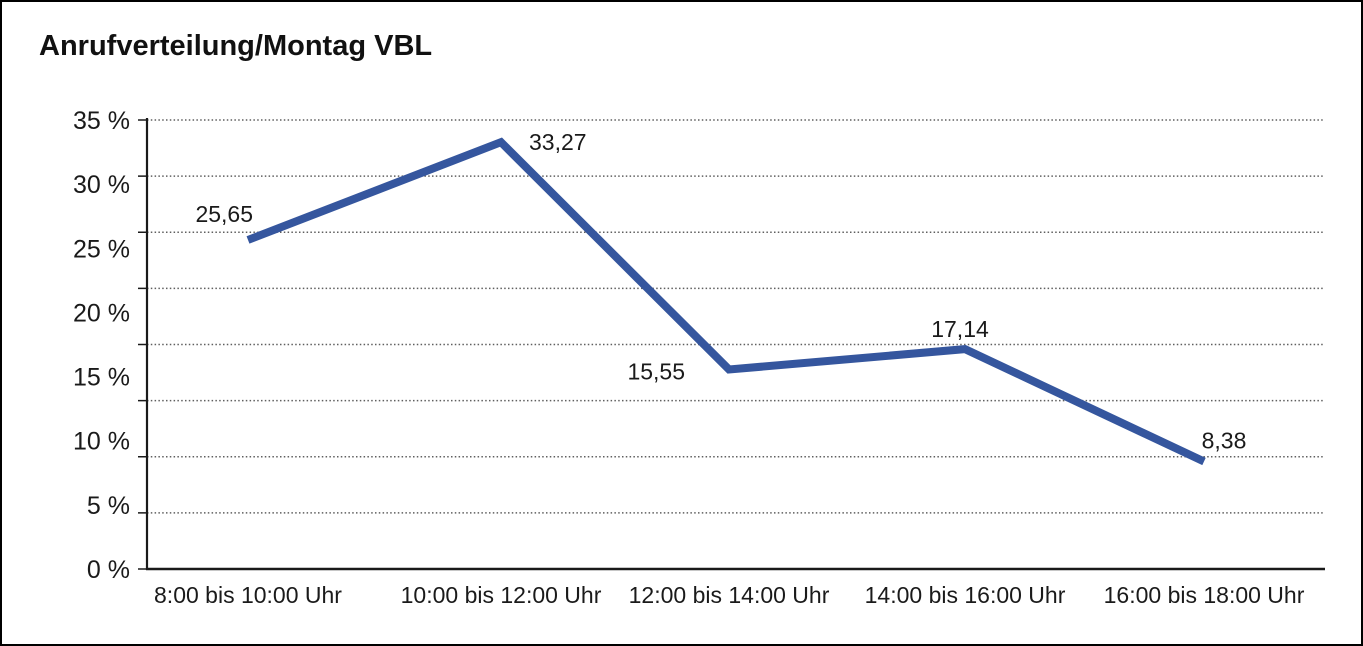 The image size is (1363, 646). I want to click on x-tick-label: 10:00 bis 12:00 Uhr, so click(501, 595).